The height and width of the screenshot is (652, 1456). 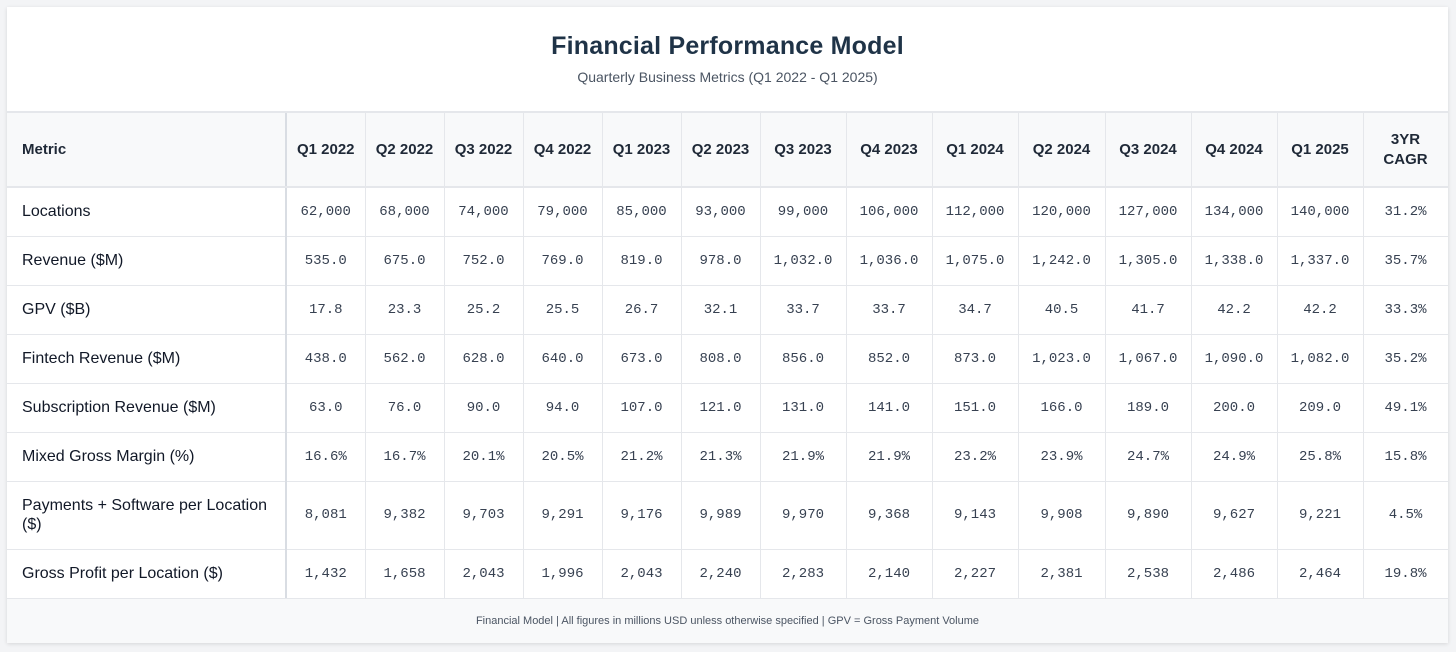 What do you see at coordinates (721, 408) in the screenshot?
I see `data-cell: 121.0` at bounding box center [721, 408].